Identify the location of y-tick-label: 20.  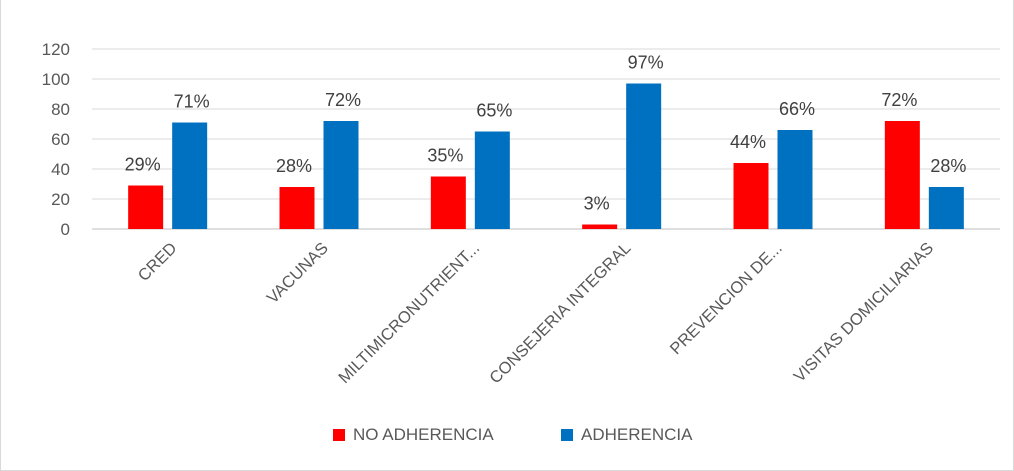
(60, 199).